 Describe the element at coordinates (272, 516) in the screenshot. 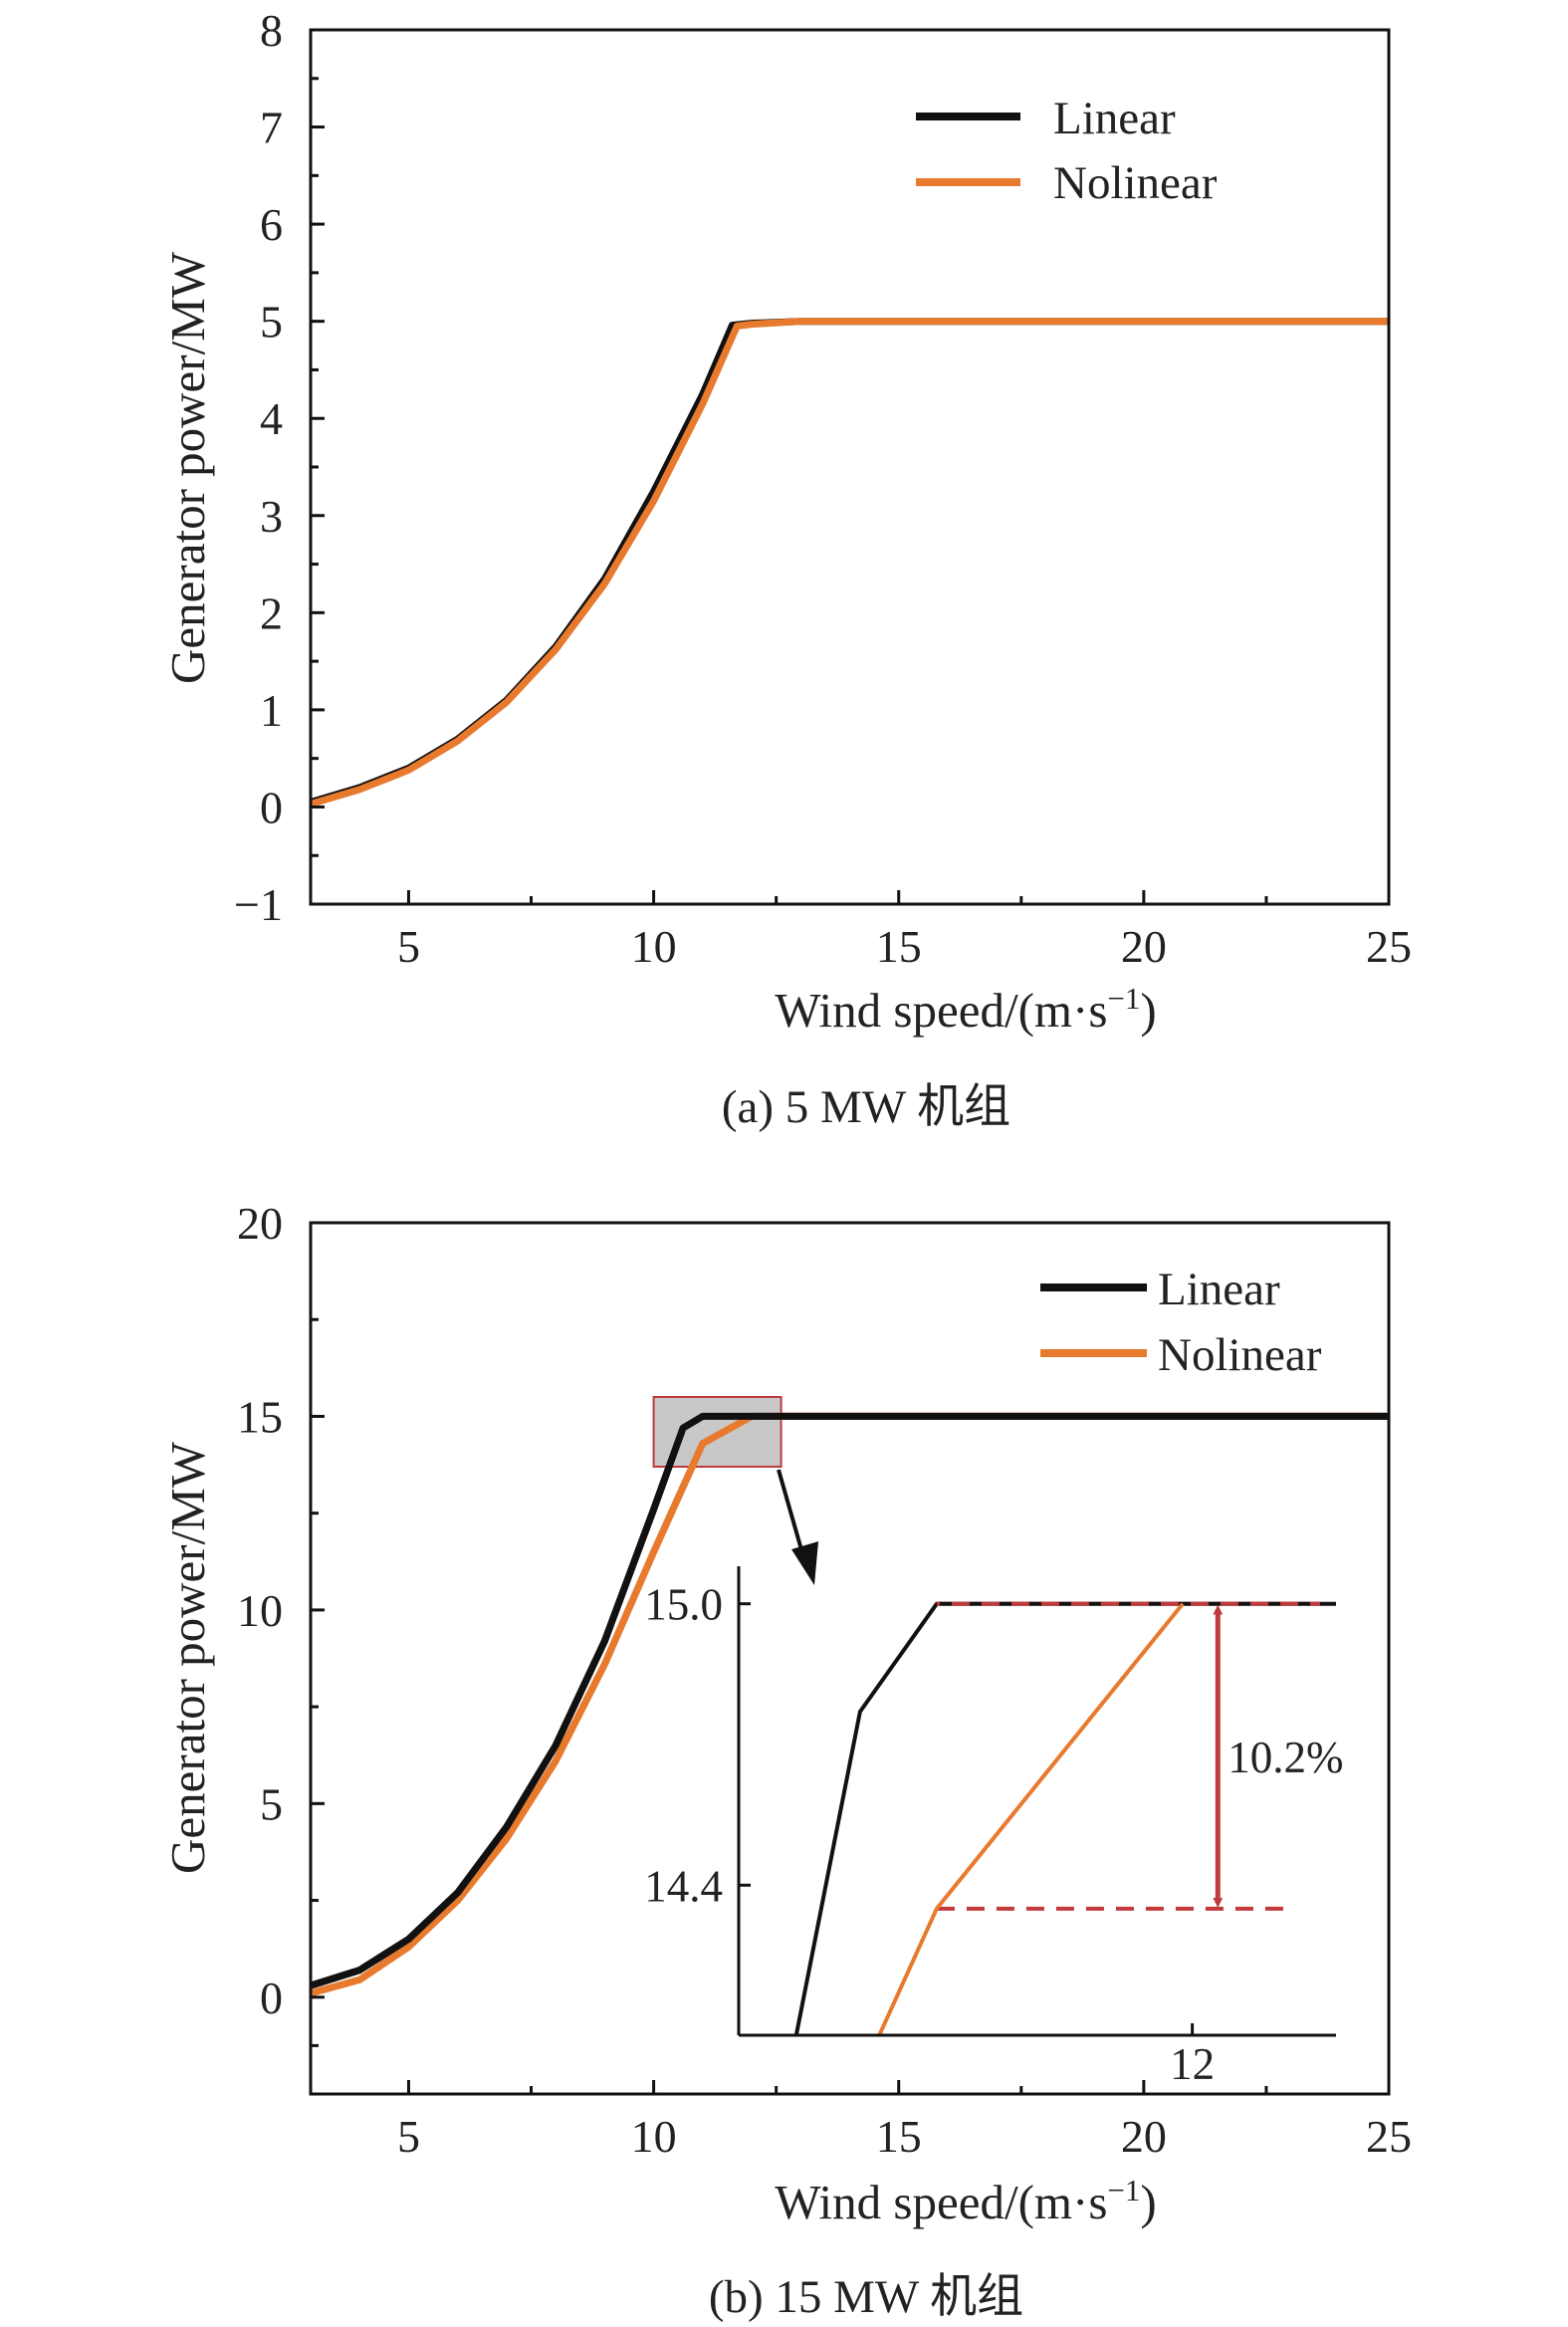

I see `chart-a-y-tick-label: 3` at that location.